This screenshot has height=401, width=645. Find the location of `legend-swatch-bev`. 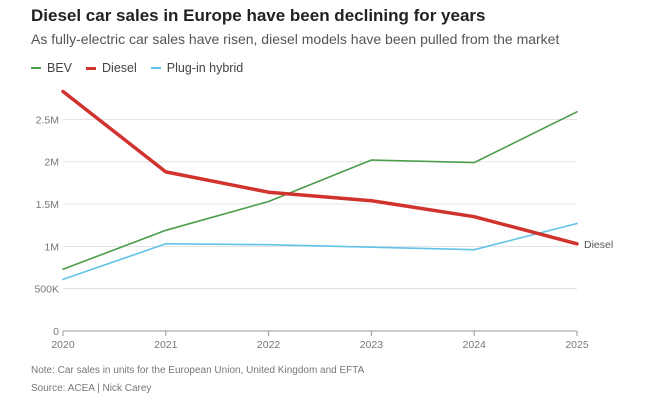

legend-swatch-bev is located at coordinates (36, 68).